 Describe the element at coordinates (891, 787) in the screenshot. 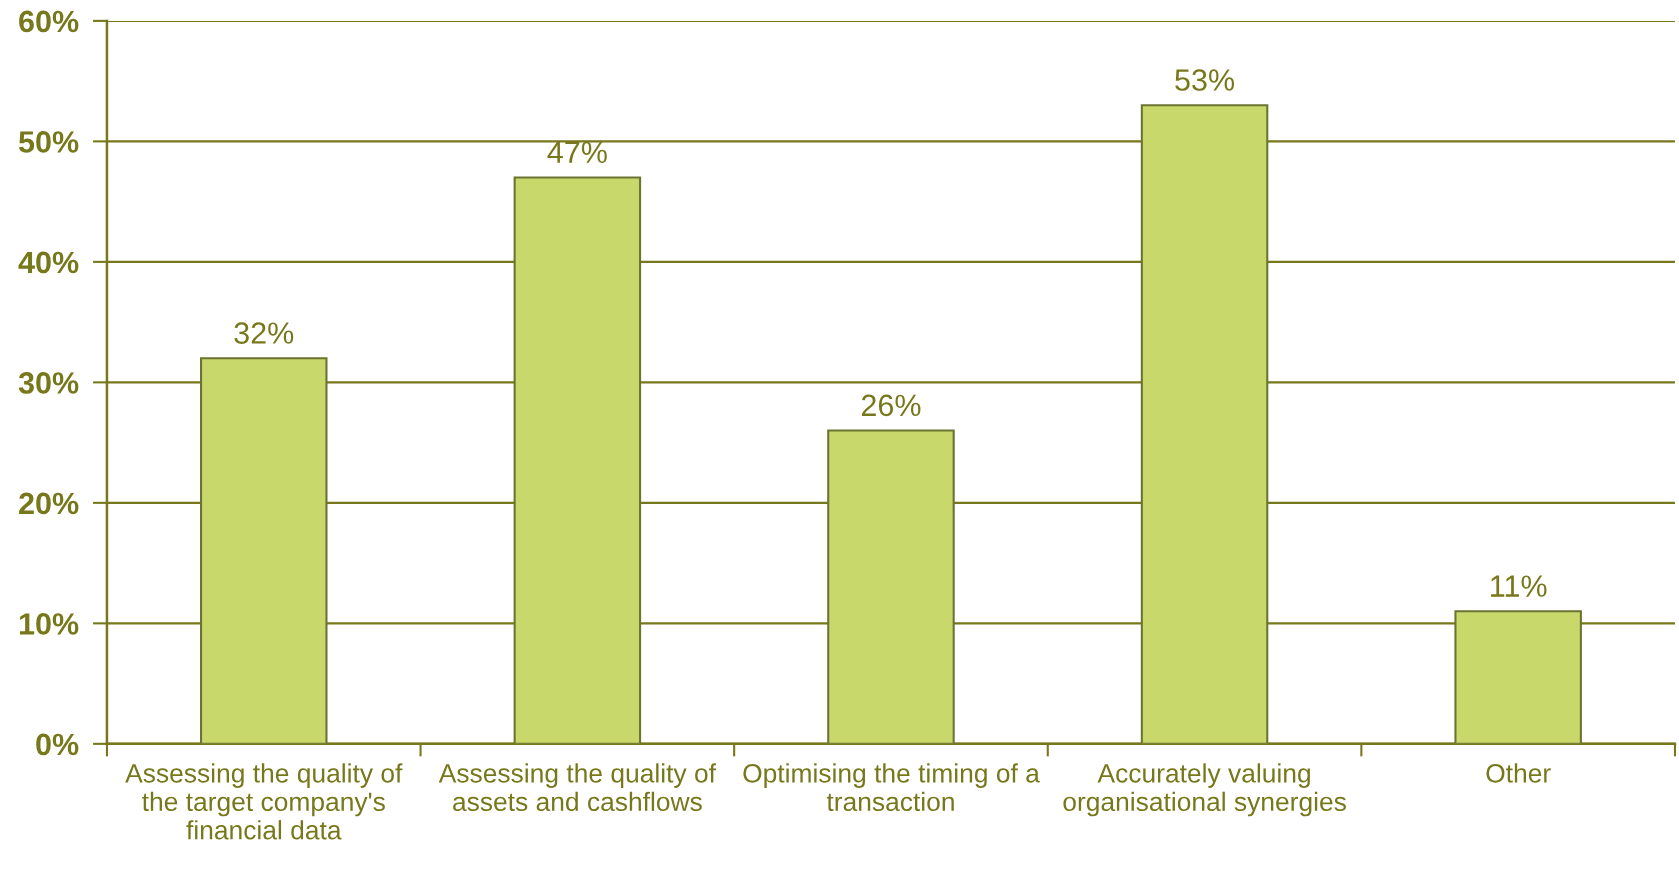

I see `x-tick-label: Optimising the timing of a transaction` at that location.